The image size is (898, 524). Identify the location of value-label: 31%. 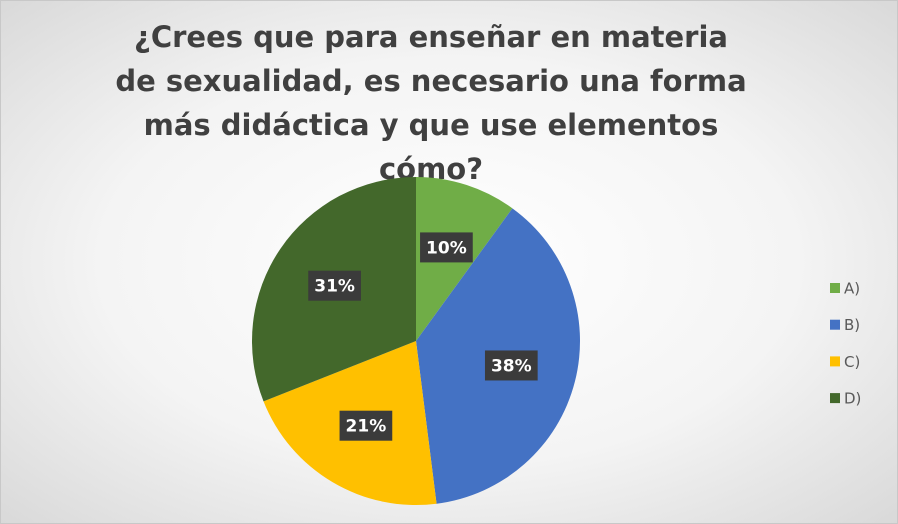
(334, 287).